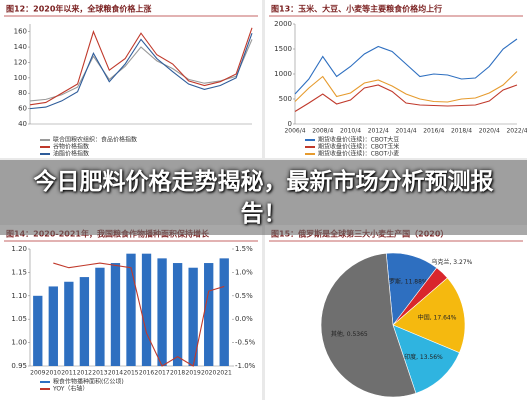 Image resolution: width=527 pixels, height=400 pixels. What do you see at coordinates (208, 373) in the screenshot?
I see `x-tick-label: 2020` at bounding box center [208, 373].